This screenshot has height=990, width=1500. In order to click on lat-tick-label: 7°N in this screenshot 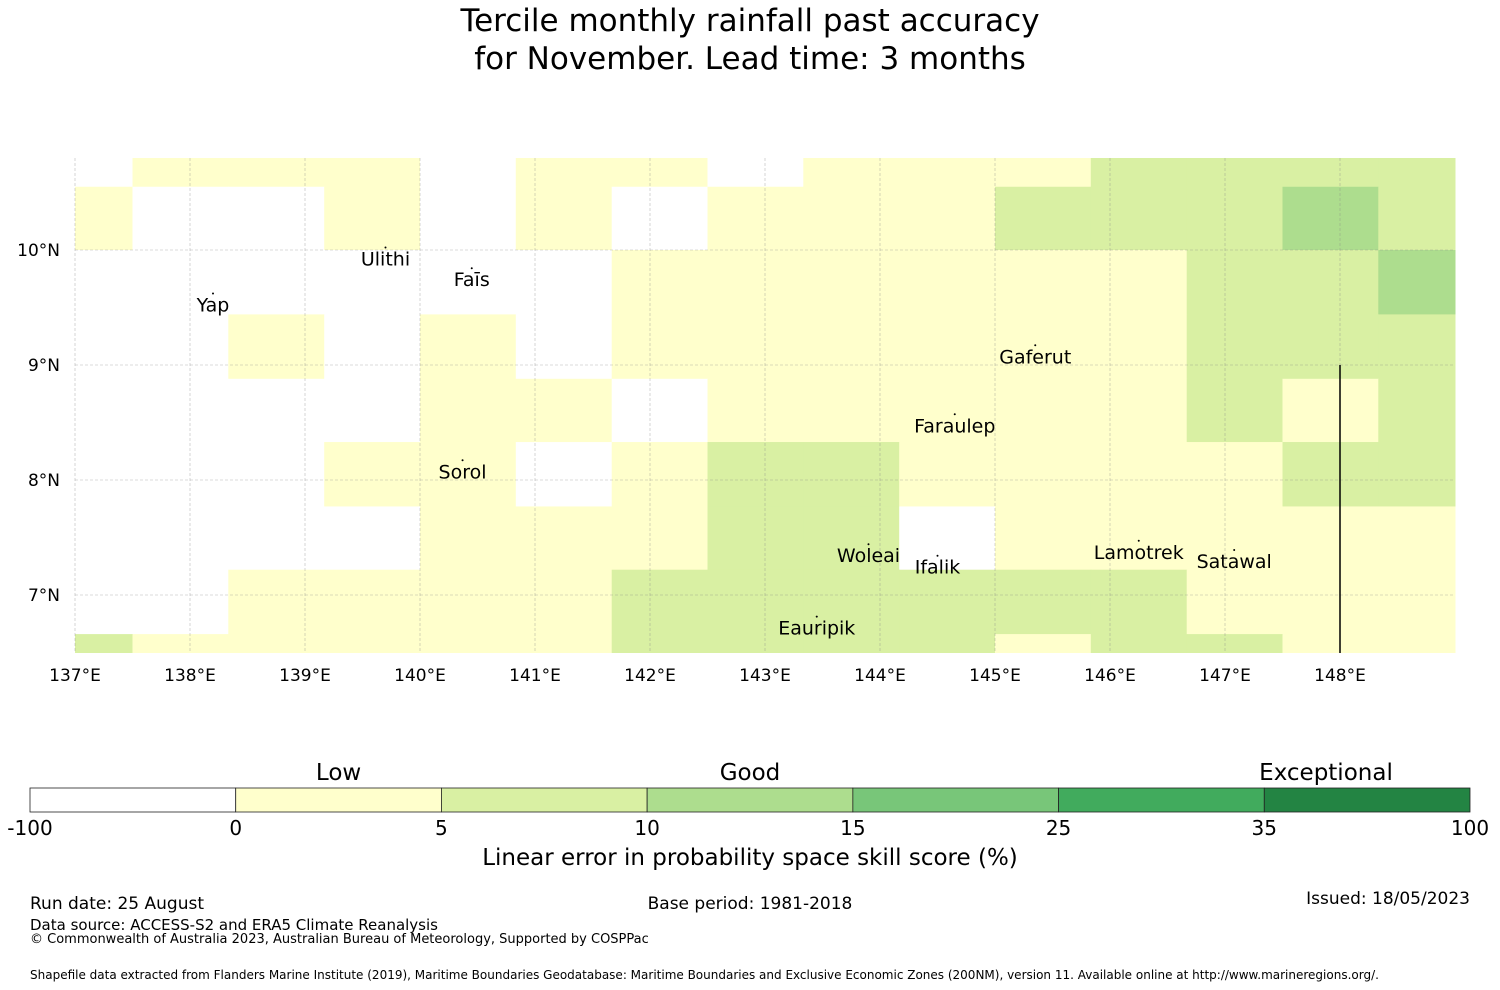, I will do `click(44, 596)`.